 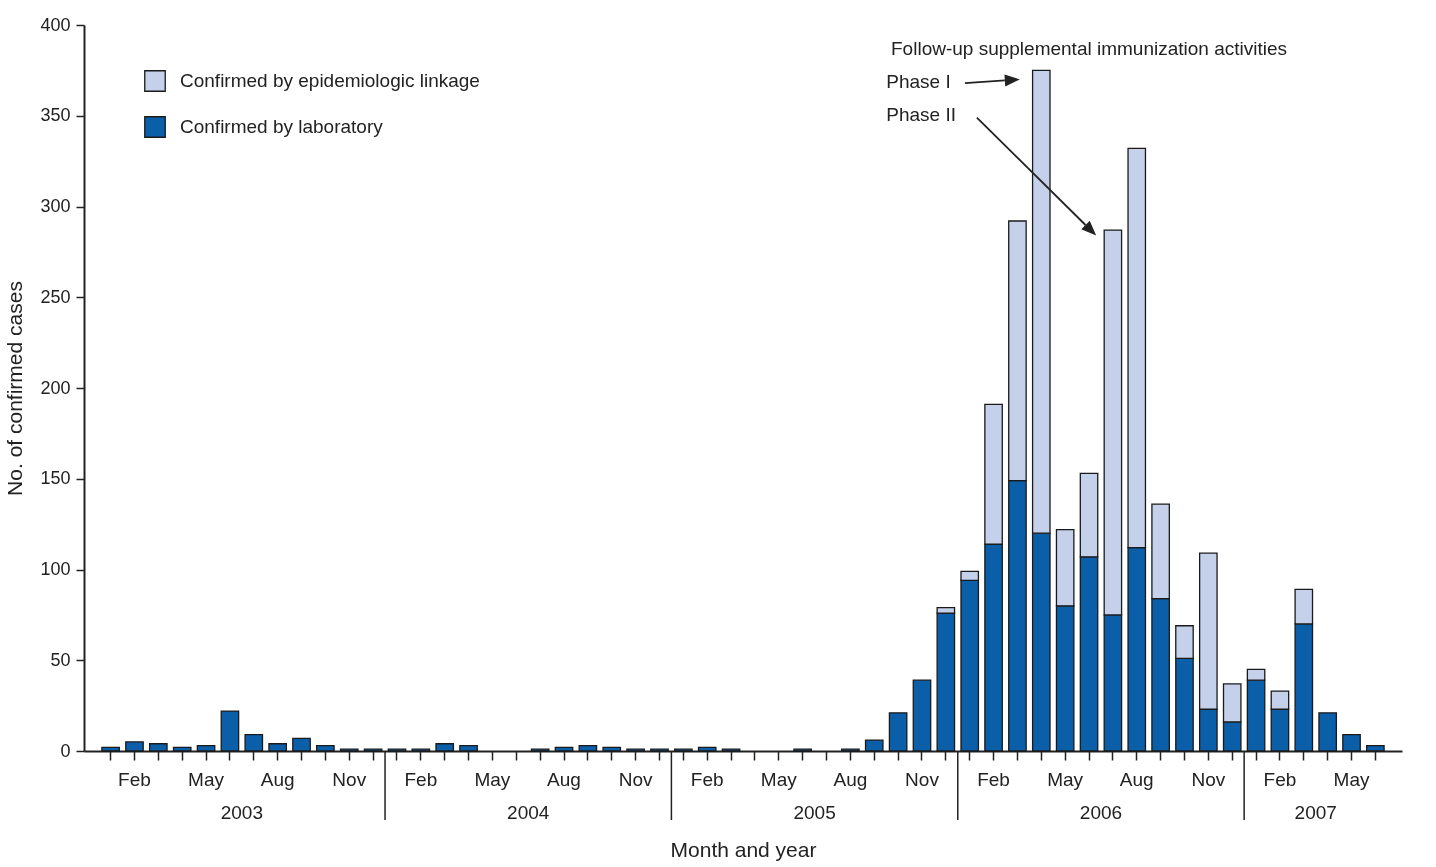 What do you see at coordinates (15, 388) in the screenshot?
I see `y-axis-title: No. of confirmed cases` at bounding box center [15, 388].